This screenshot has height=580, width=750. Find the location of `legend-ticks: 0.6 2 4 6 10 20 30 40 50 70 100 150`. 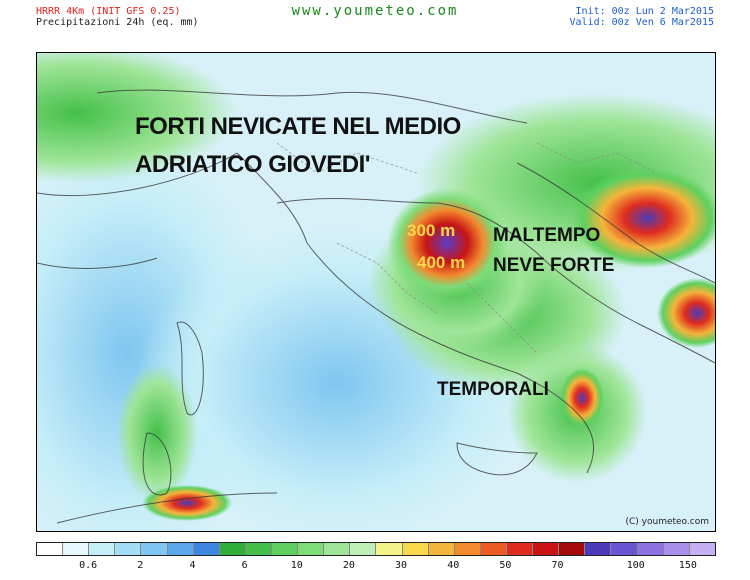

legend-ticks: 0.6 2 4 6 10 20 30 40 50 70 100 150 is located at coordinates (376, 567).